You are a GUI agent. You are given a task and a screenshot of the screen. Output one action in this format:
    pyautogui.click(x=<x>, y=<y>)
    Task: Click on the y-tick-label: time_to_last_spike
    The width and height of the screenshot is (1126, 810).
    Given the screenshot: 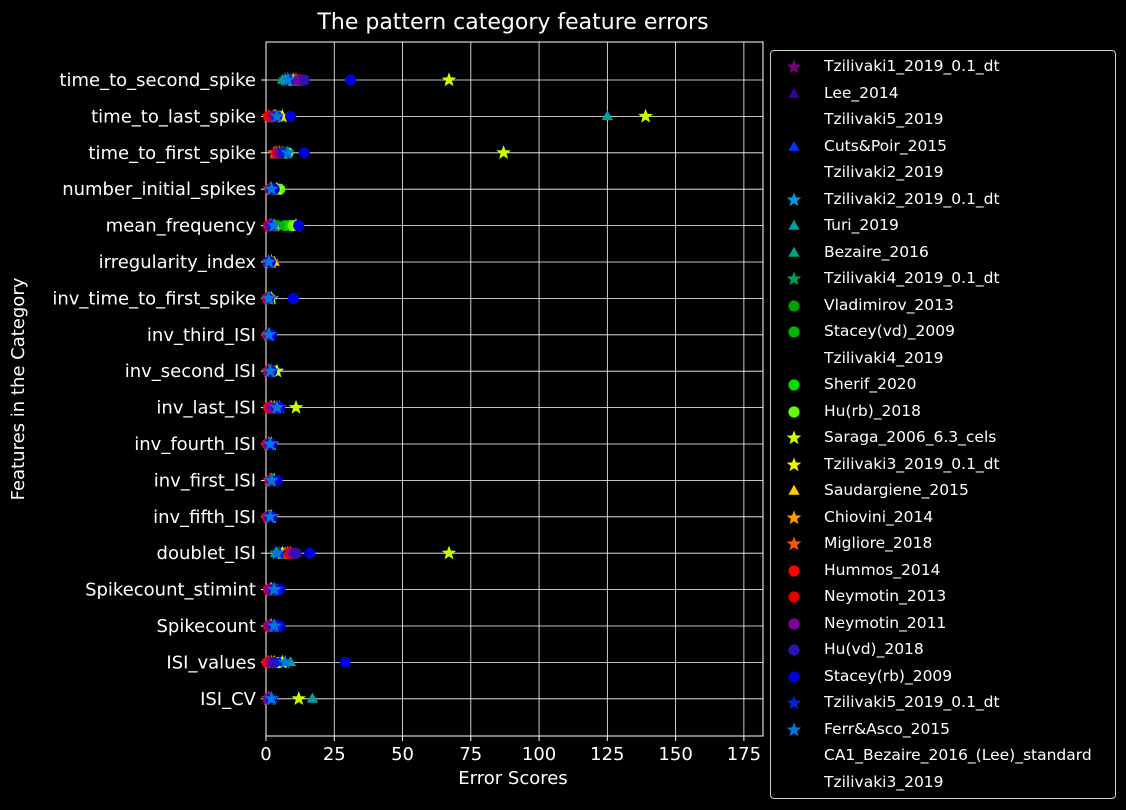 What is the action you would take?
    pyautogui.click(x=173, y=116)
    